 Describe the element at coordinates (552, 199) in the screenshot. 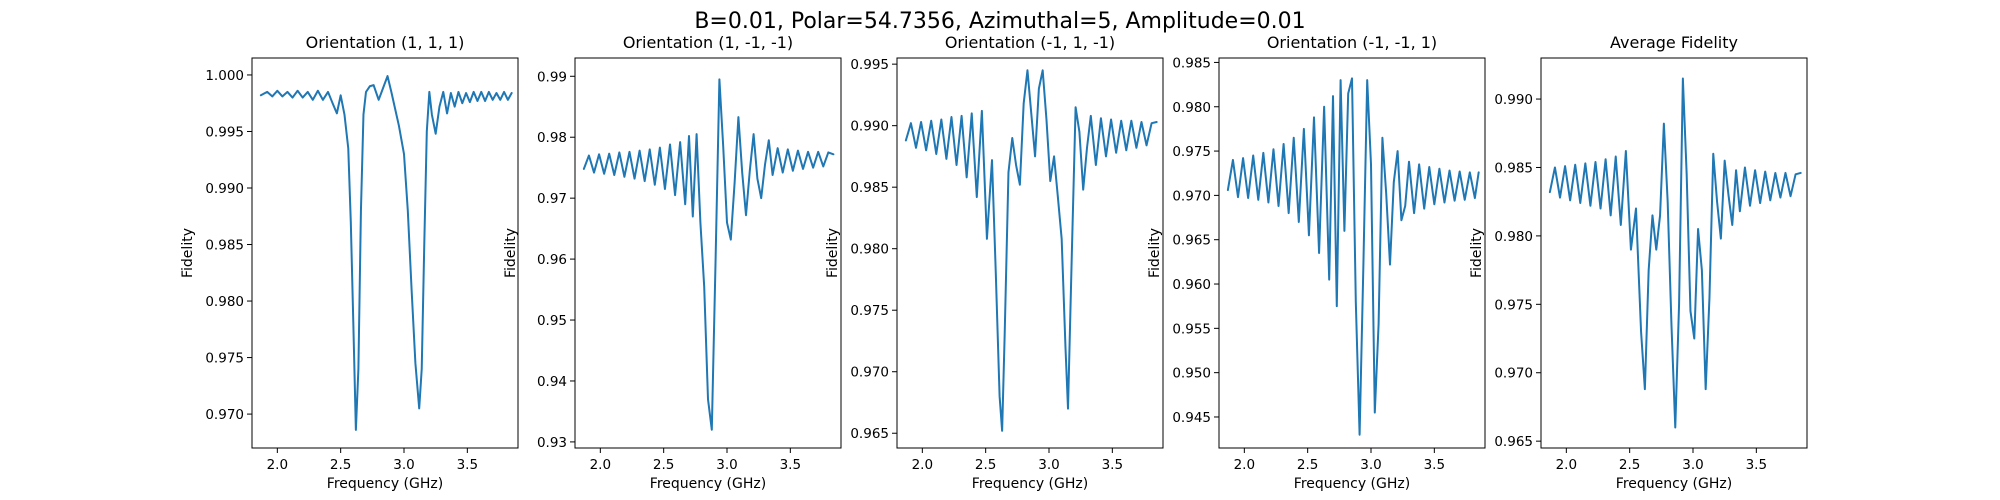

I see `y-tick-label: 0.97` at that location.